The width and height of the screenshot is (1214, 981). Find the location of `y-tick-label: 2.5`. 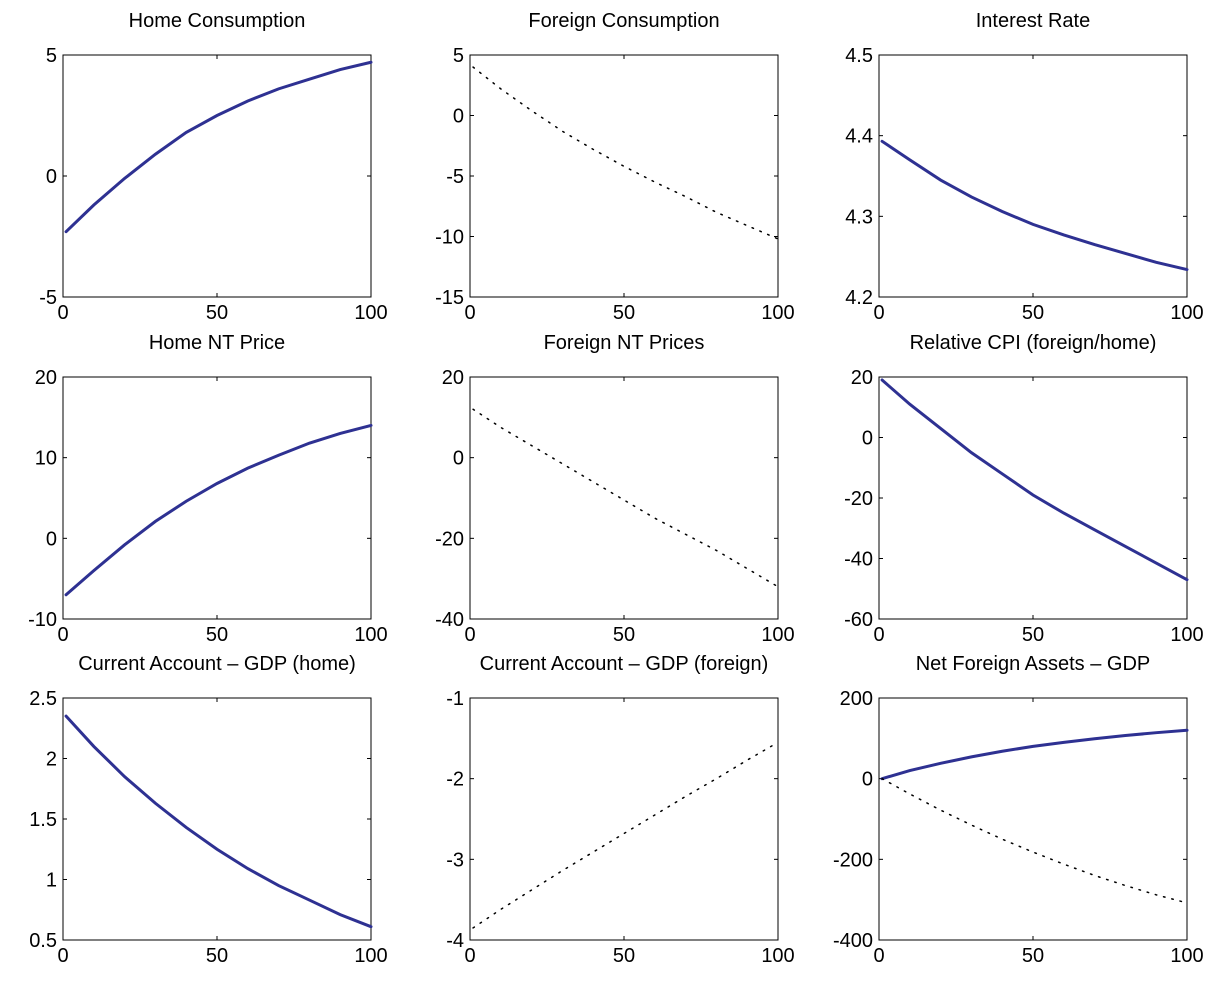

y-tick-label: 2.5 is located at coordinates (43, 699).